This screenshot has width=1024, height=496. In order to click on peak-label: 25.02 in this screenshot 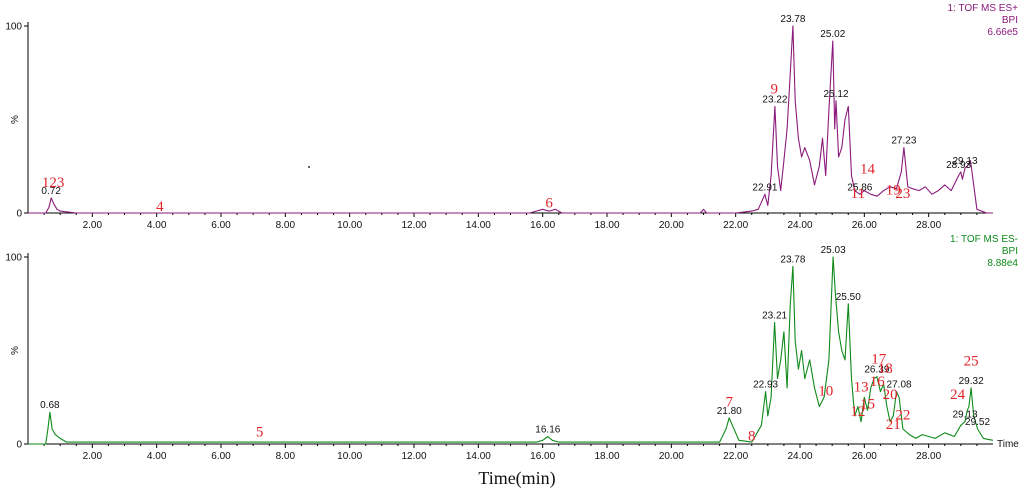, I will do `click(832, 34)`.